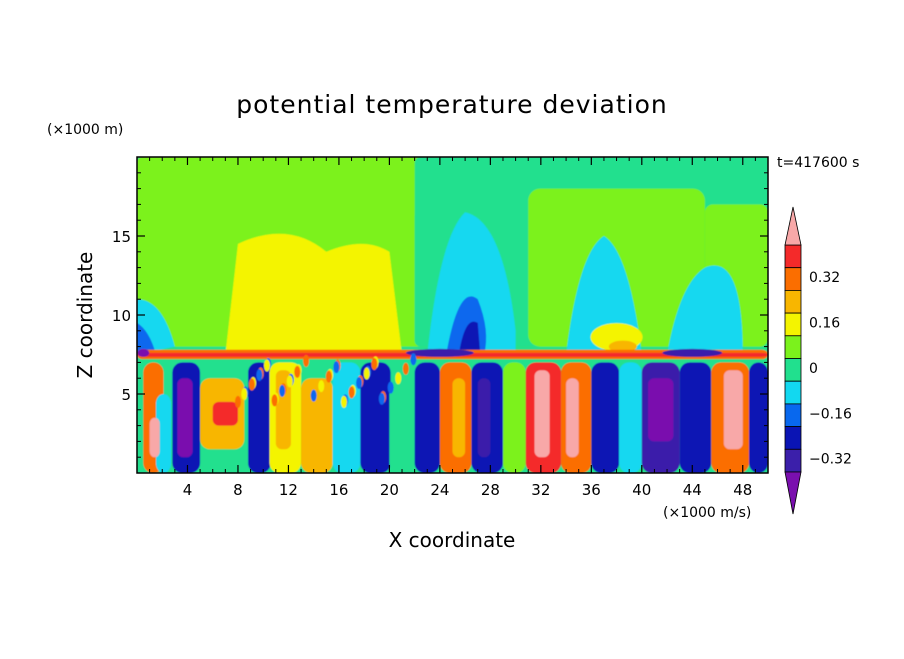  What do you see at coordinates (692, 490) in the screenshot?
I see `x-tick-label: 44` at bounding box center [692, 490].